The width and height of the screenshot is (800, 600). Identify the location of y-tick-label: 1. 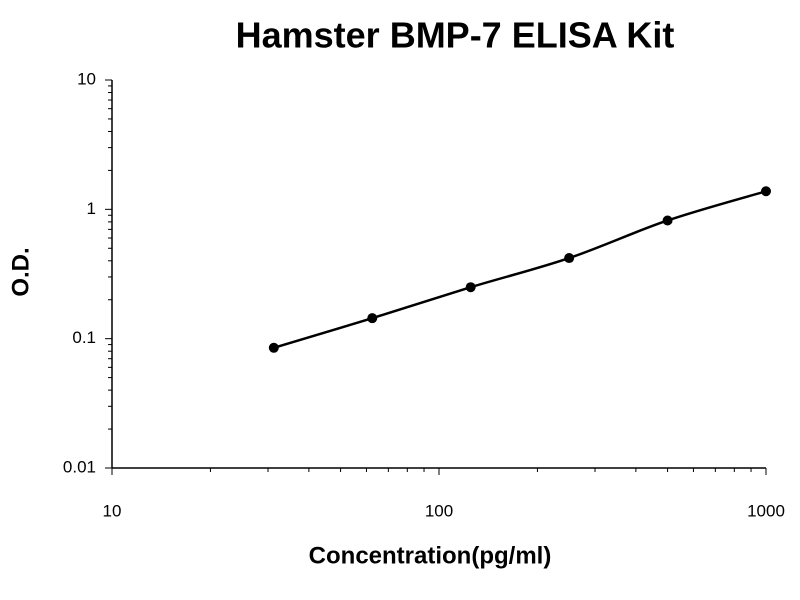
(91, 208).